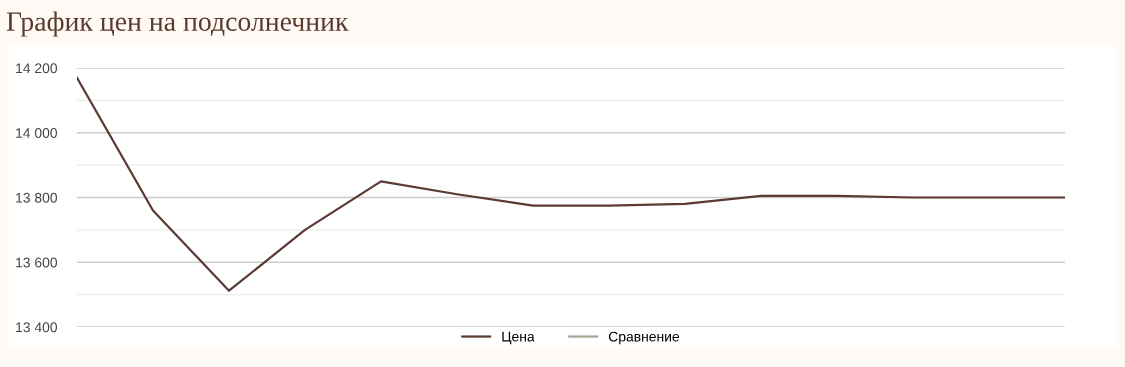 The width and height of the screenshot is (1125, 367). What do you see at coordinates (37, 197) in the screenshot?
I see `y-tick-label: 13 800` at bounding box center [37, 197].